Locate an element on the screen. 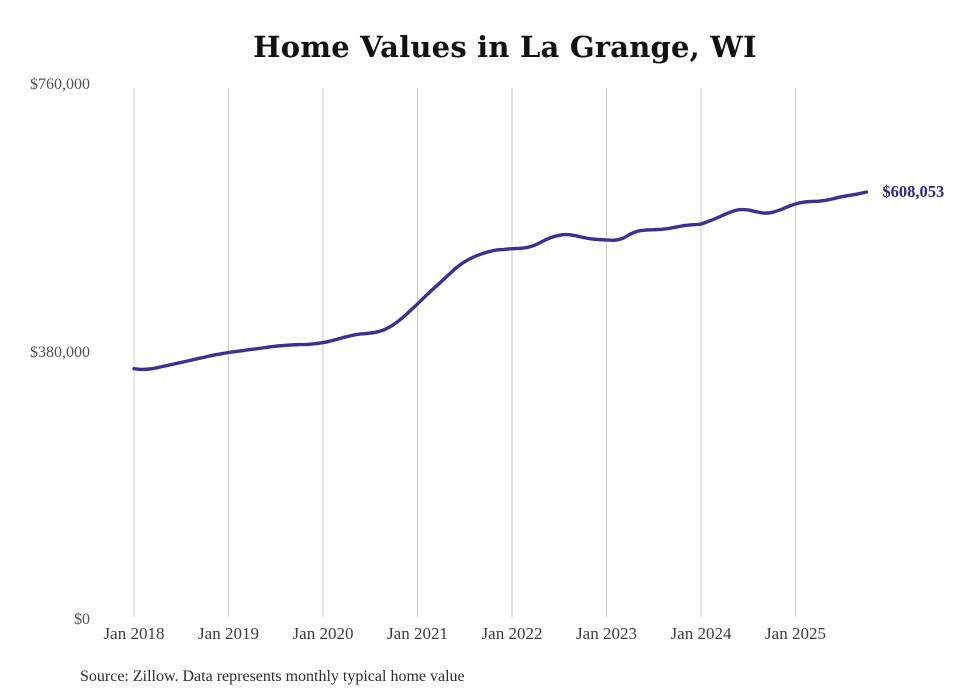  x-tick-label: Jan 2019 is located at coordinates (228, 633).